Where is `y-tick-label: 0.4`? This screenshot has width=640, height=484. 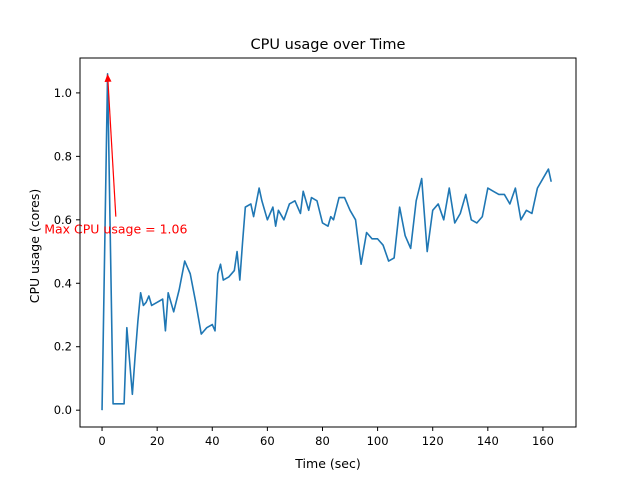
y-tick-label: 0.4 is located at coordinates (63, 283).